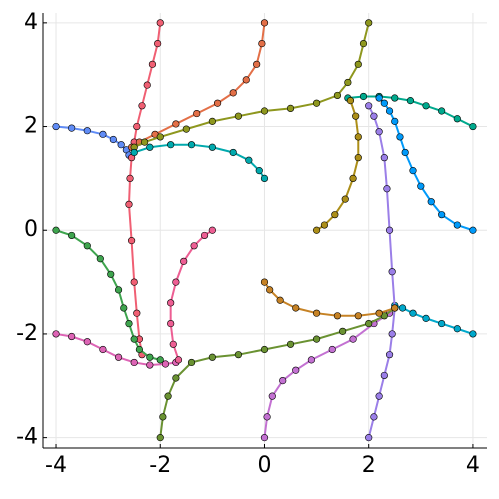  Describe the element at coordinates (31, 229) in the screenshot. I see `y-tick-label: 0` at that location.